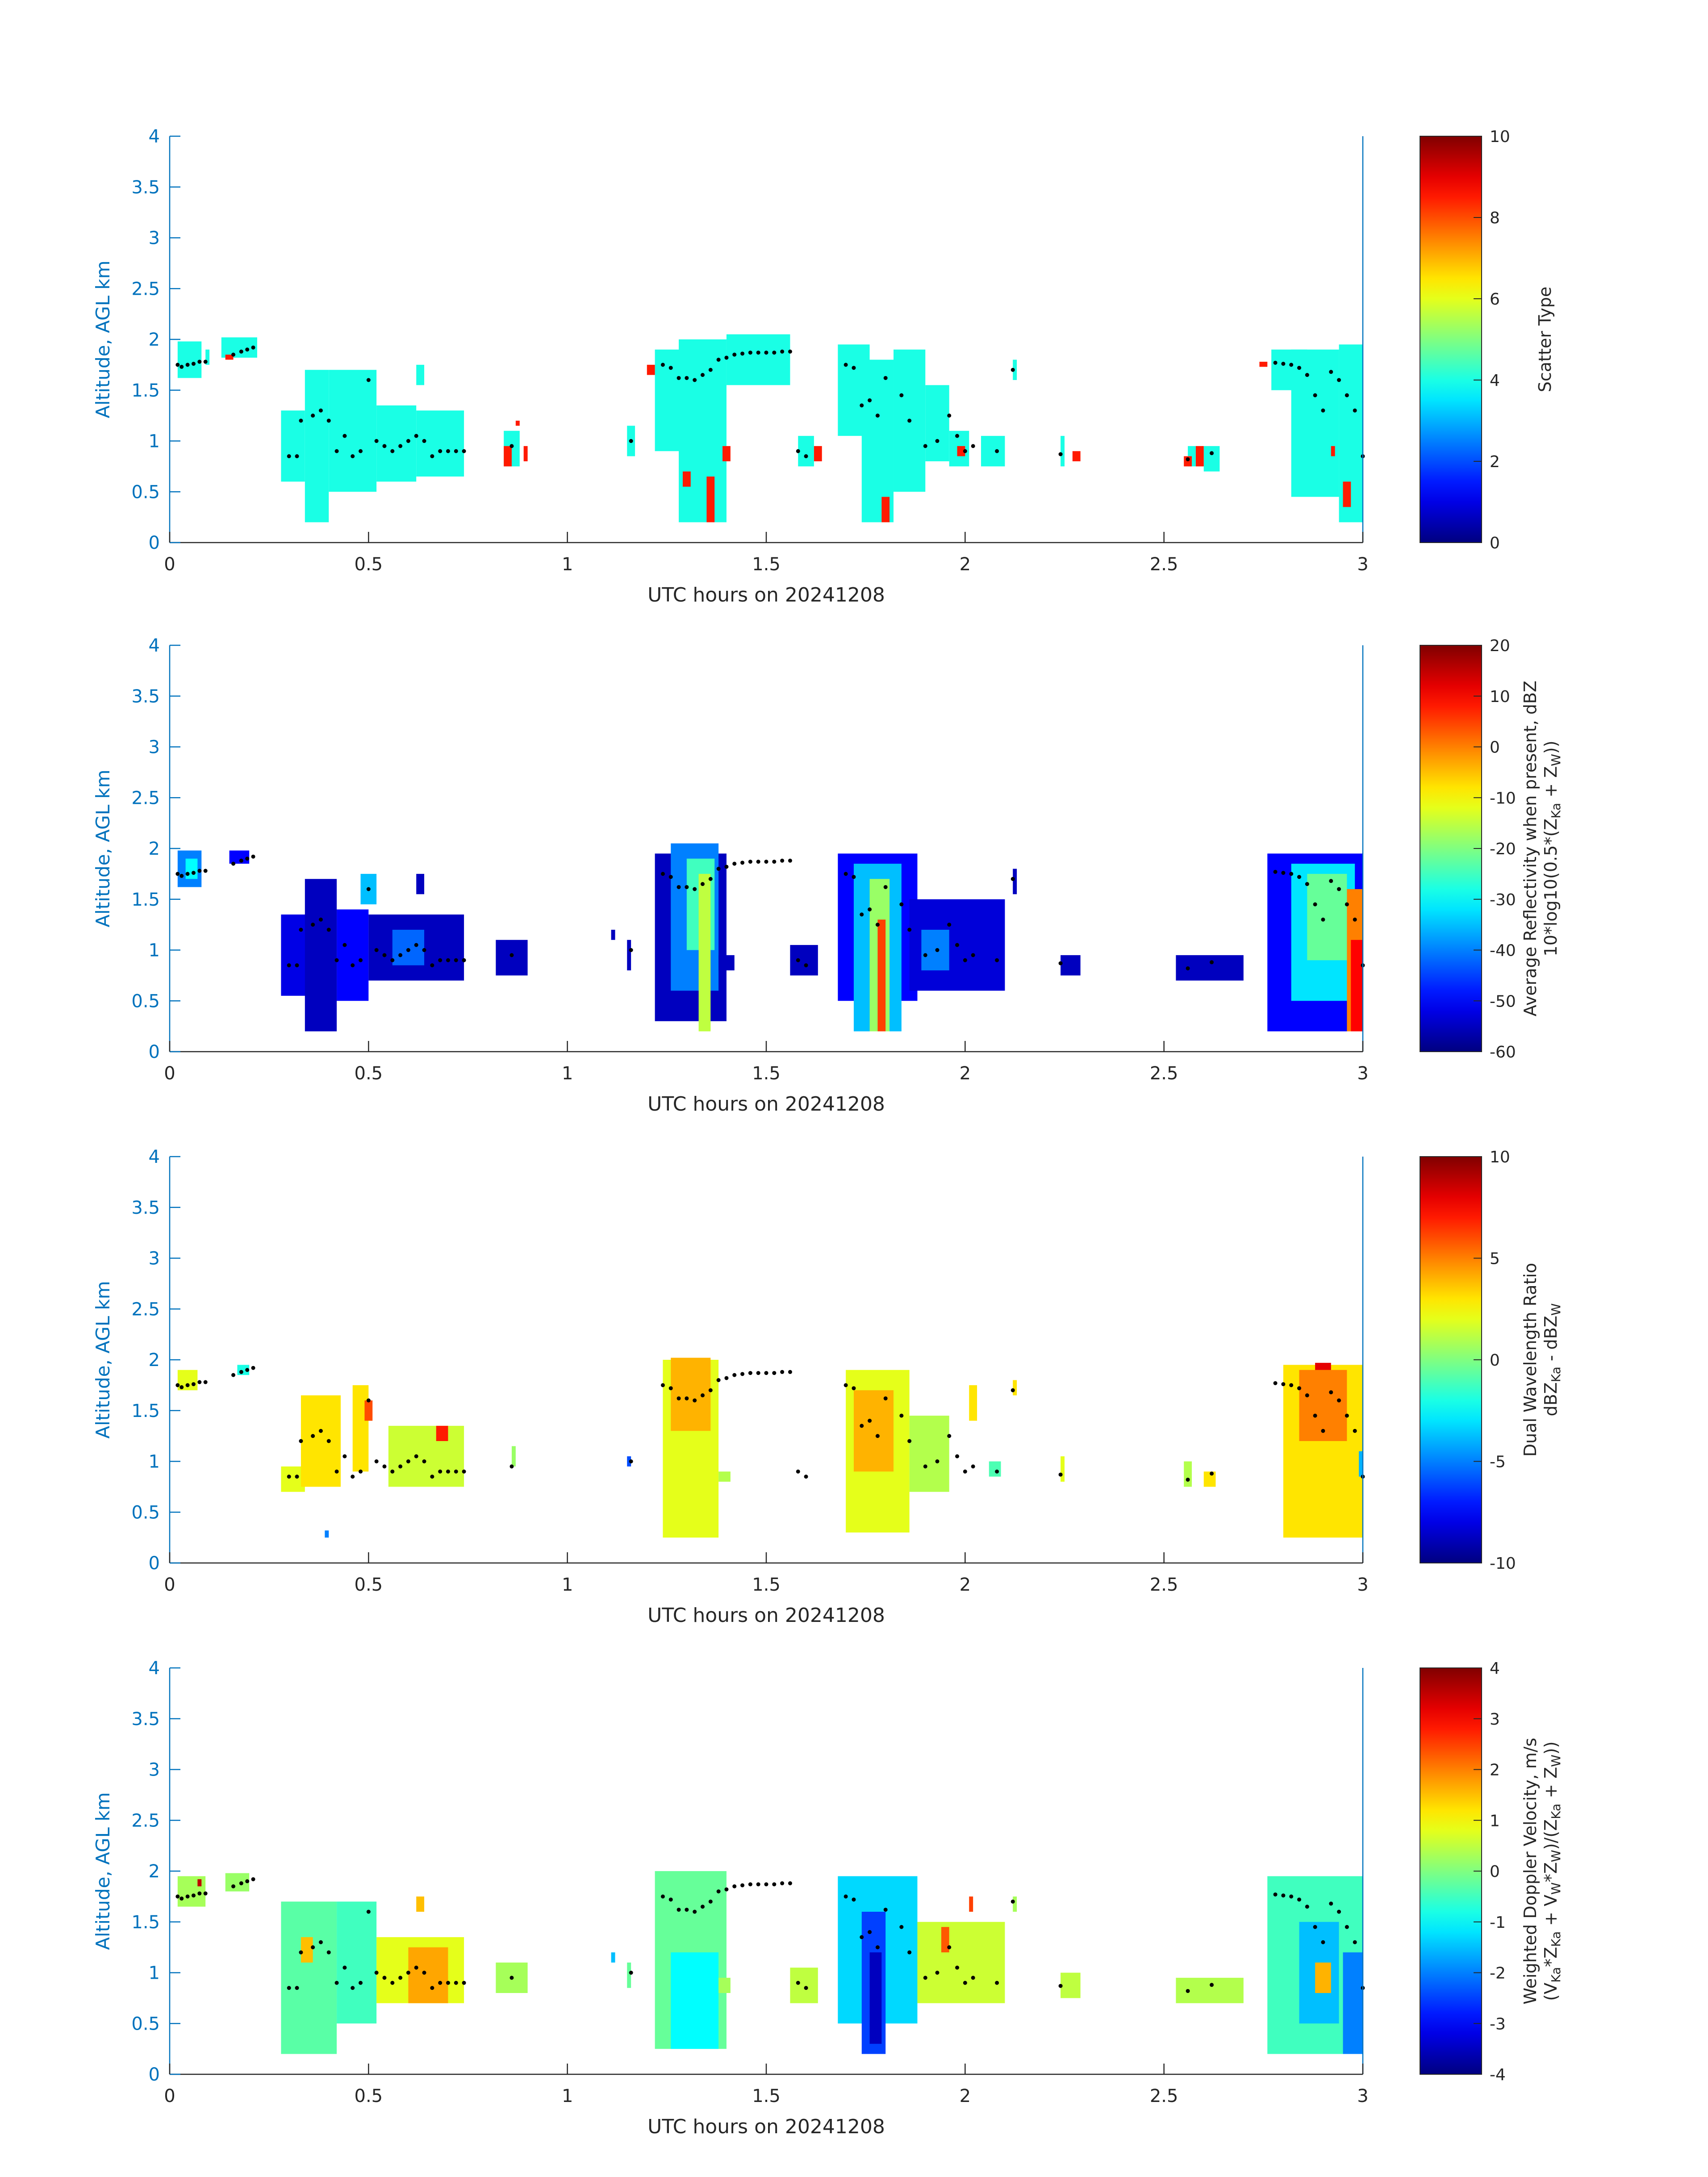 This screenshot has width=1708, height=2177. I want to click on colorbar-label: Weighted Doppler Velocity, m/s, so click(1530, 1871).